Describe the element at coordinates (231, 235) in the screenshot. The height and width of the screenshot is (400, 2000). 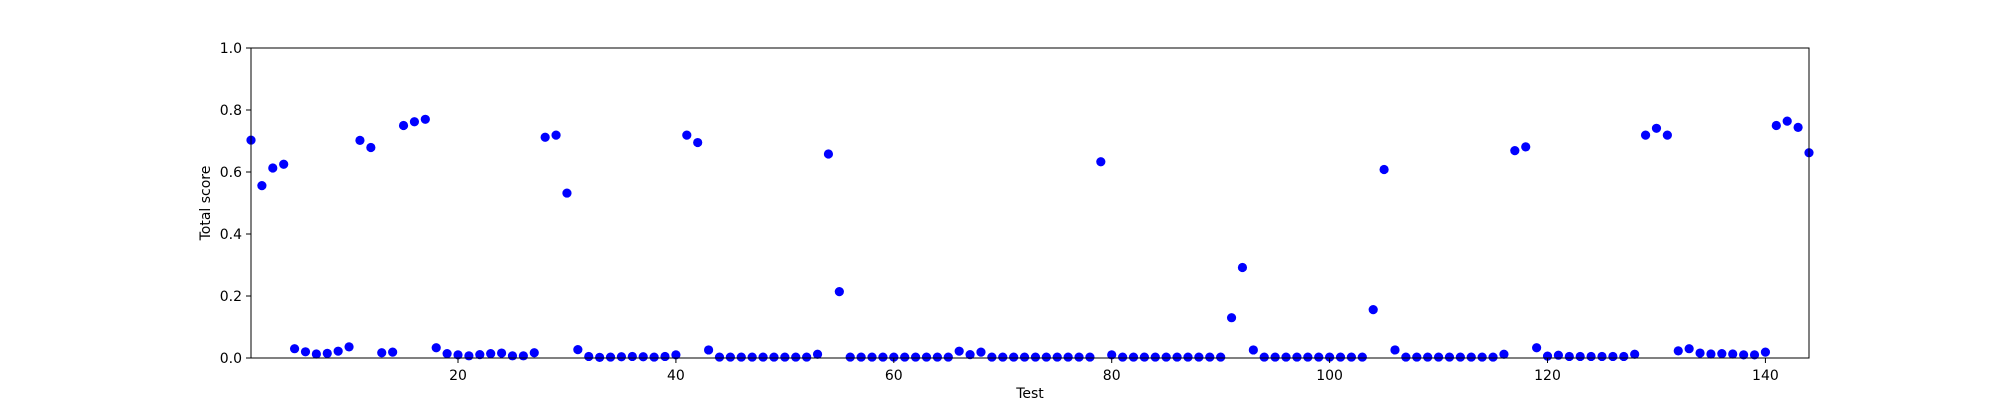
I see `y-tick-label: 0.4` at that location.